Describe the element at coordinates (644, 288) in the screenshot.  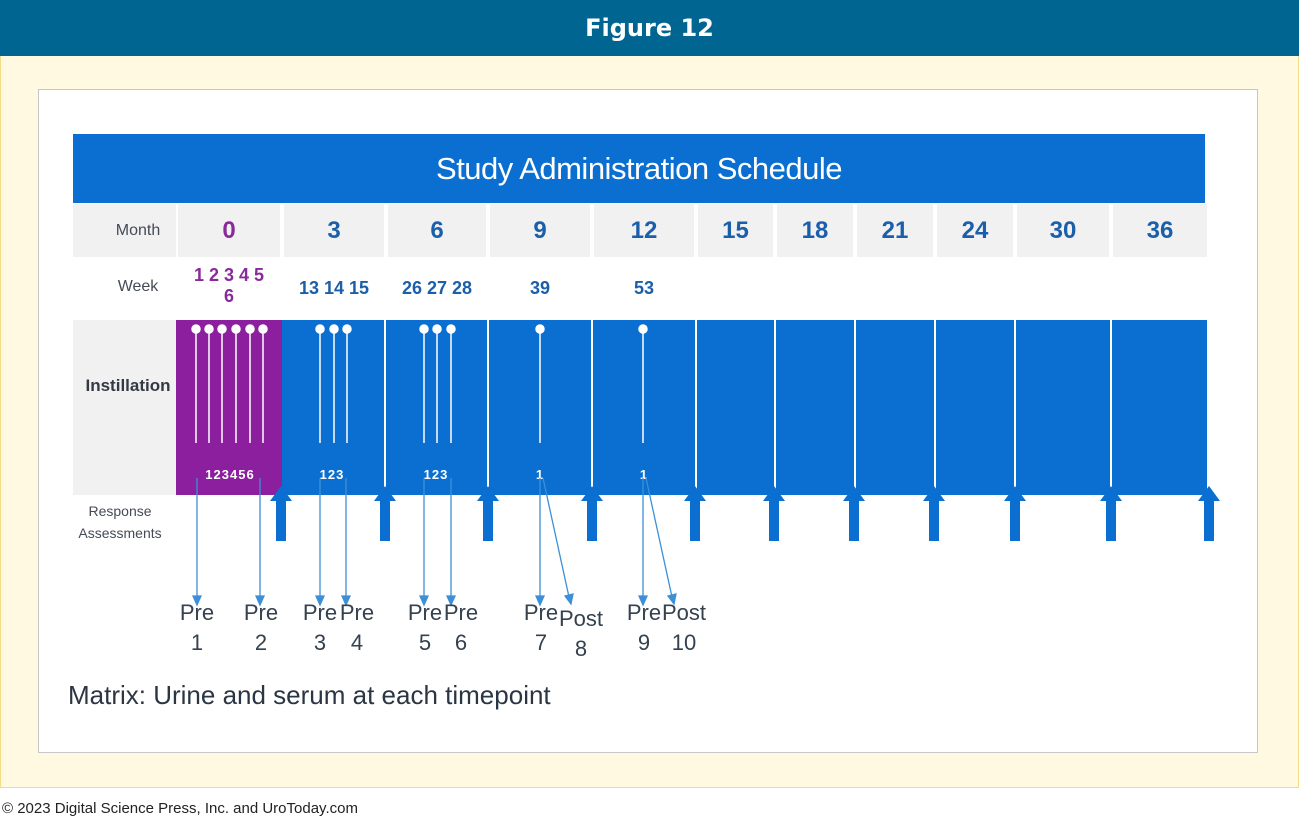
I see `week-label-month-12: 53` at that location.